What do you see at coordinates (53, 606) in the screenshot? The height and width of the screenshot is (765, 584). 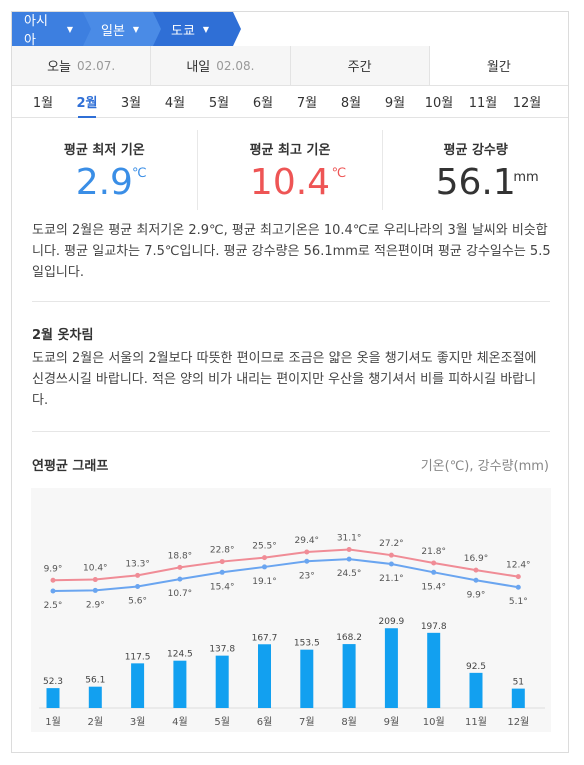 I see `min-temp-label: 2.5°` at bounding box center [53, 606].